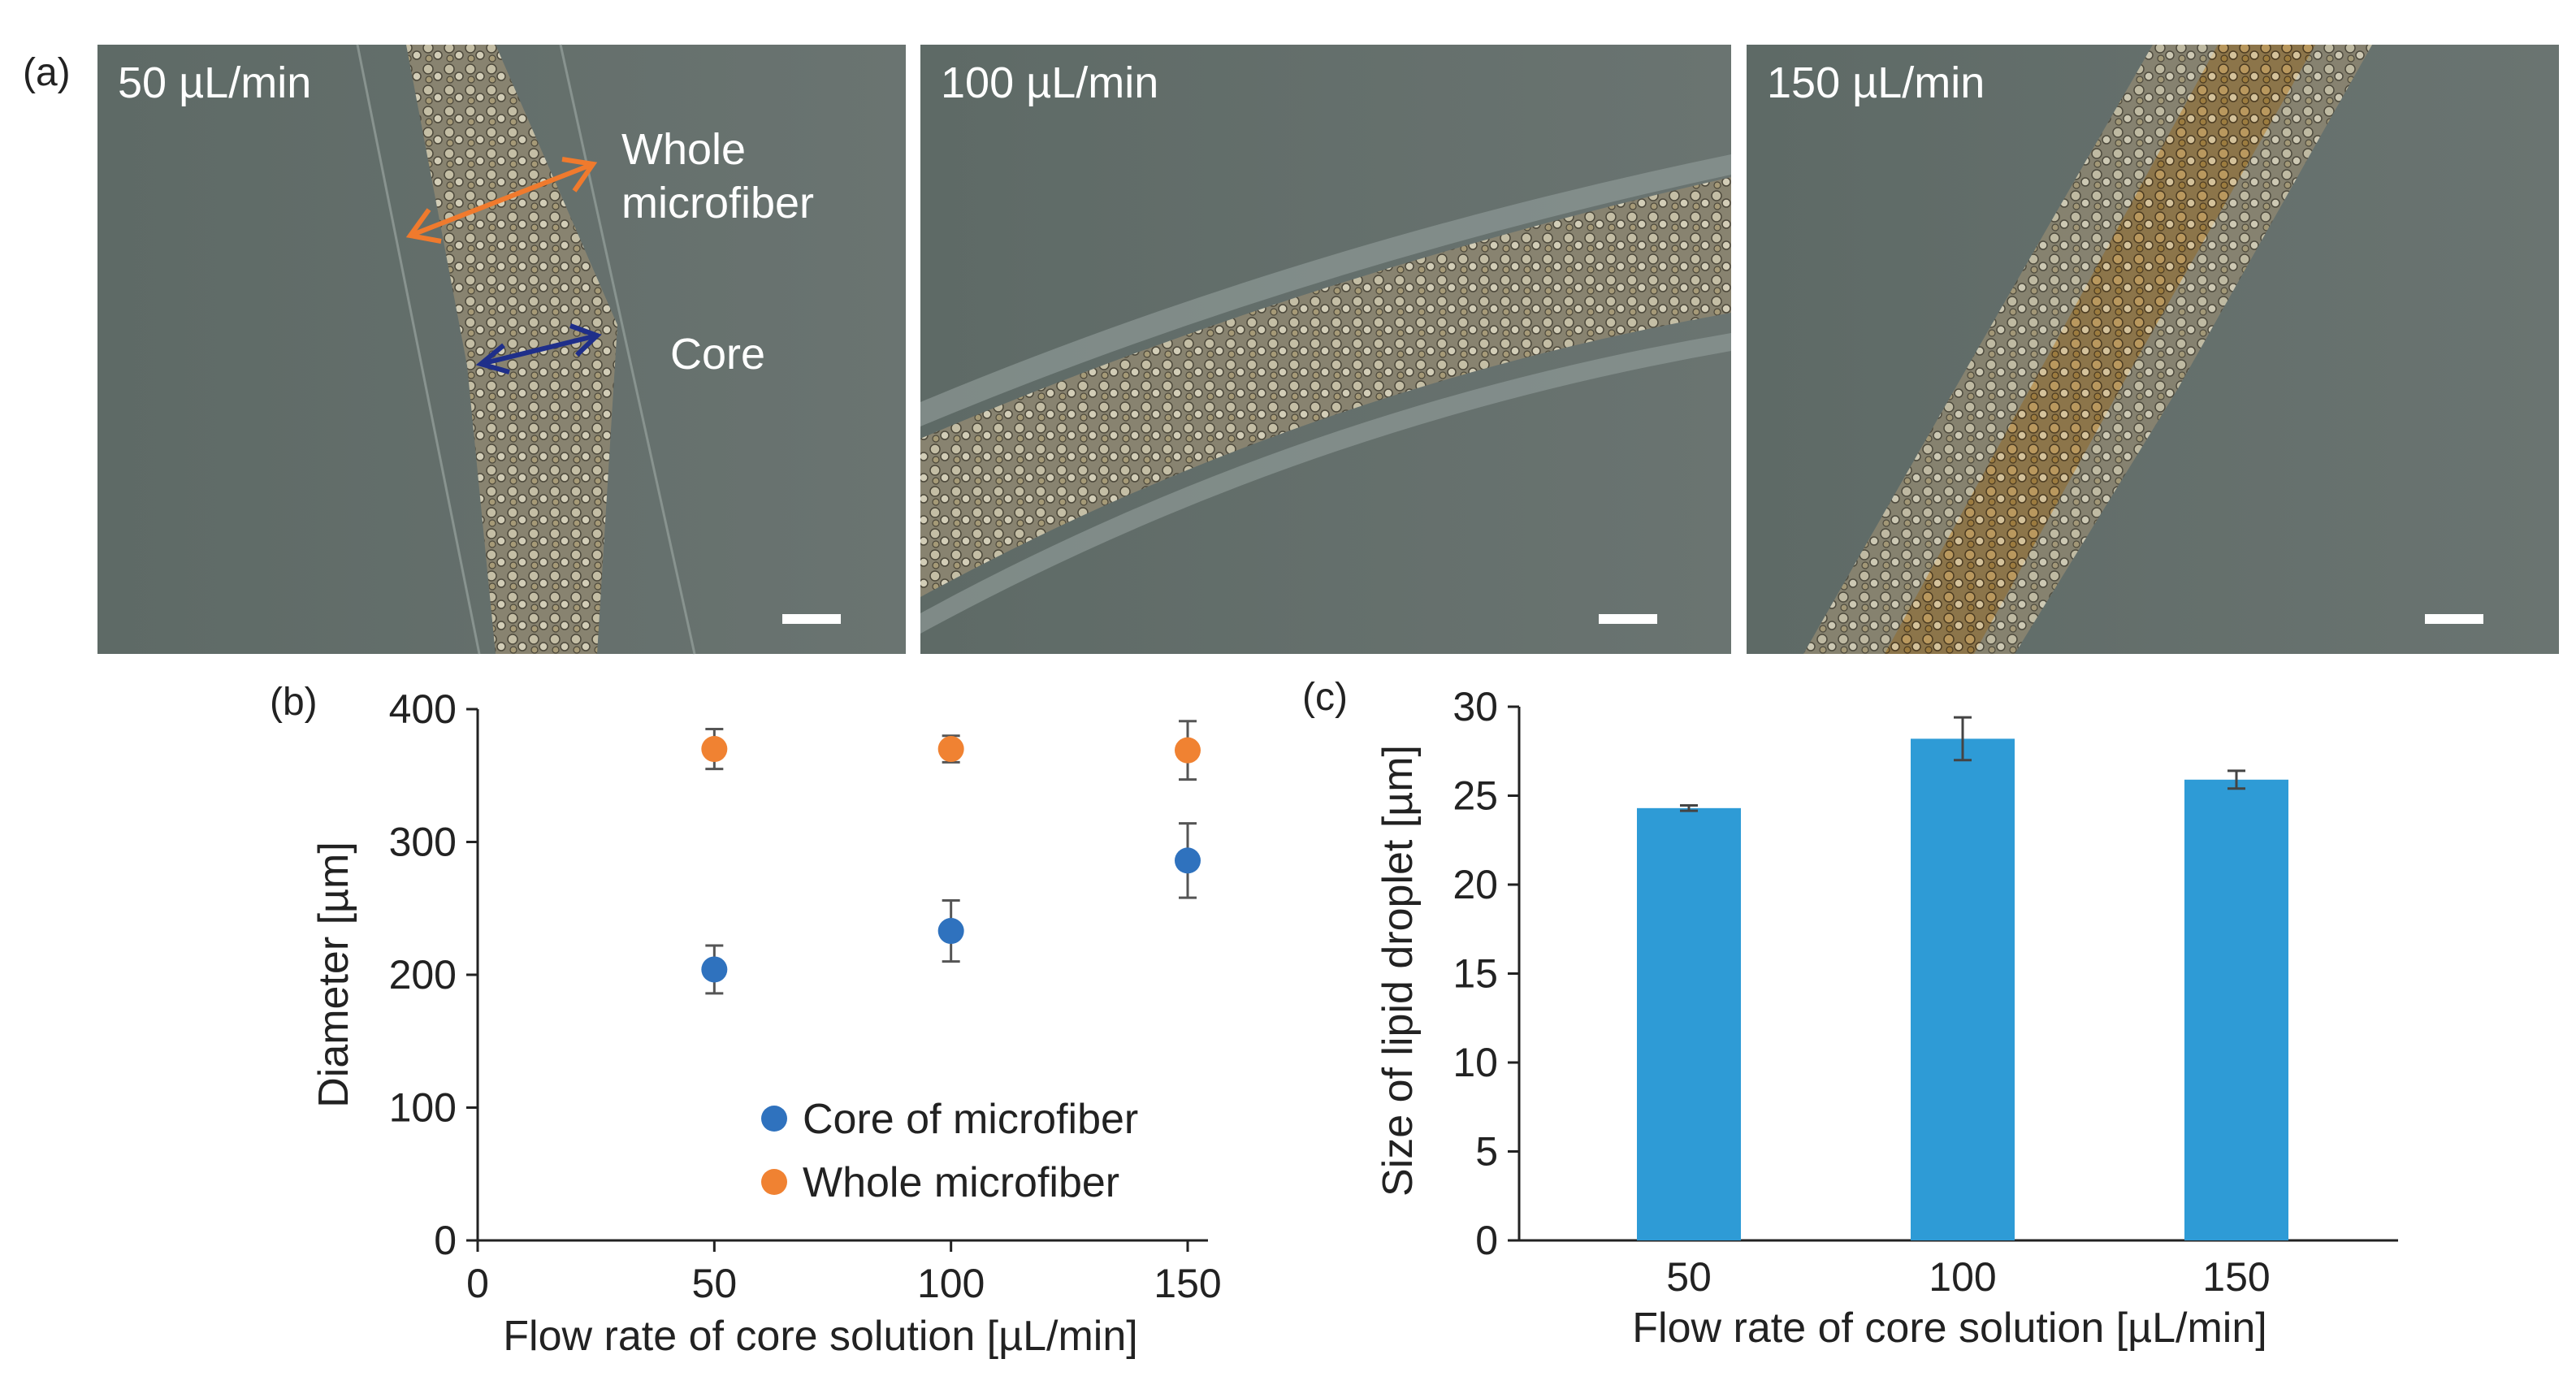 The image size is (2576, 1385). What do you see at coordinates (333, 975) in the screenshot?
I see `y-axis-title: Diameter [µm]` at bounding box center [333, 975].